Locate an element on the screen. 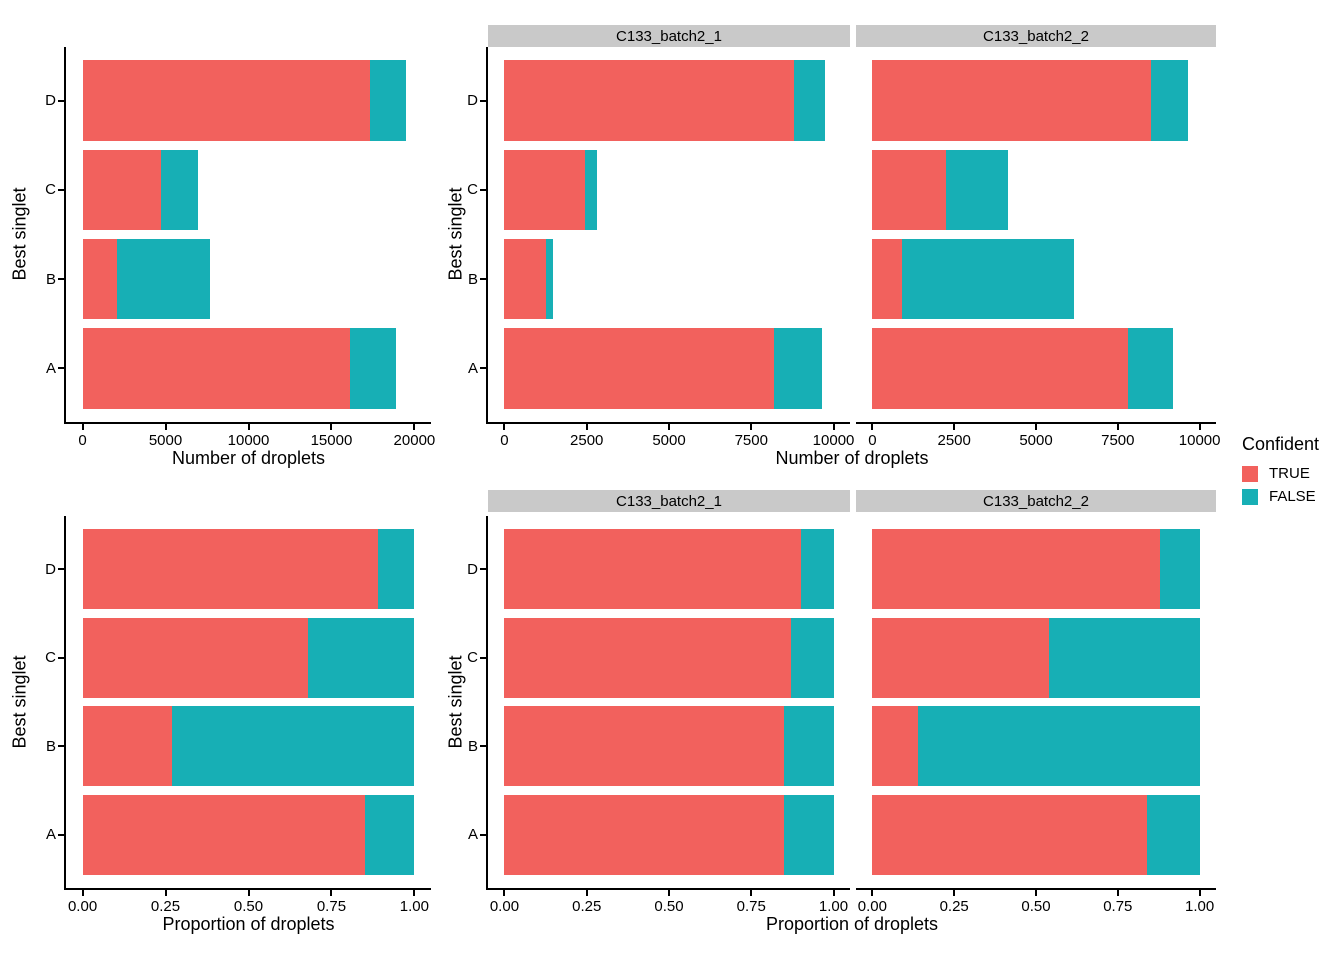 The image size is (1344, 960). x-tick-label: 0 is located at coordinates (872, 440).